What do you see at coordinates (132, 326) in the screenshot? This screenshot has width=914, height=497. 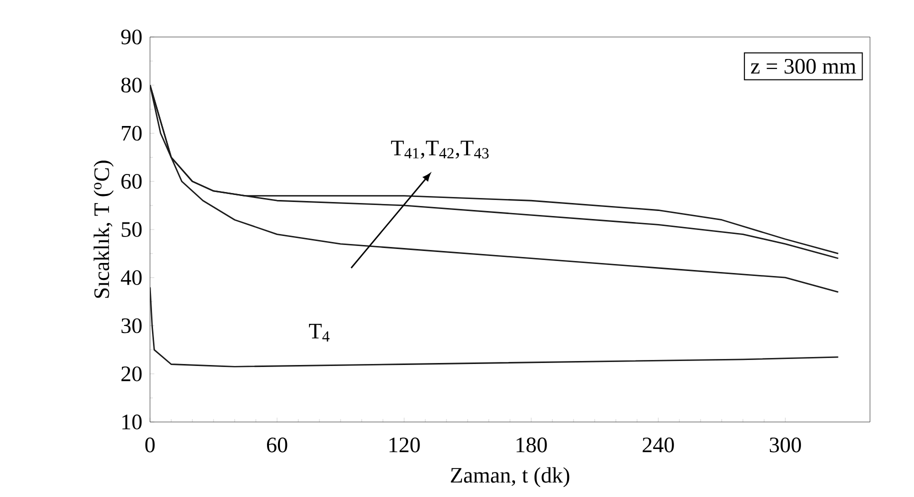 I see `y-tick-label: 30` at bounding box center [132, 326].